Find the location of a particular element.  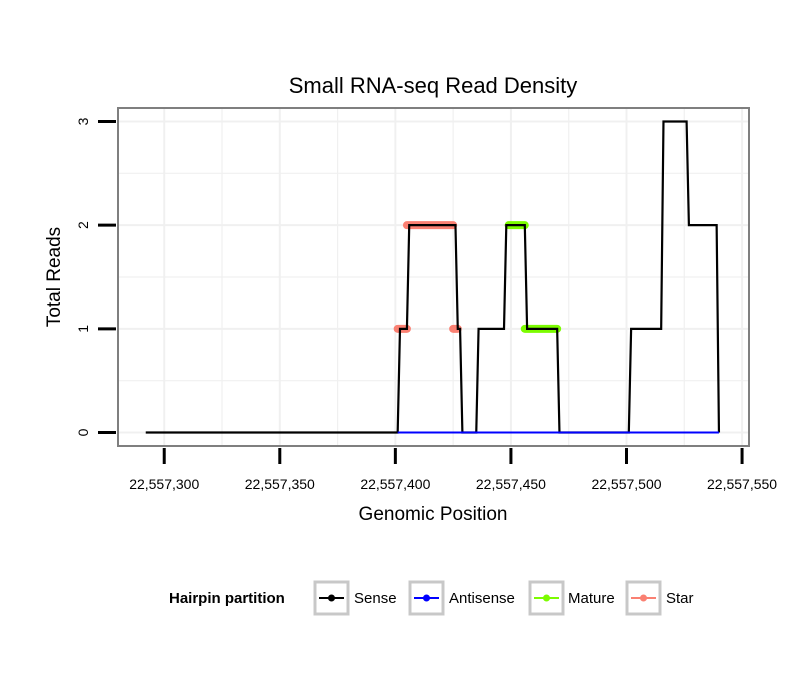

legend-label-sense: Sense is located at coordinates (375, 598).